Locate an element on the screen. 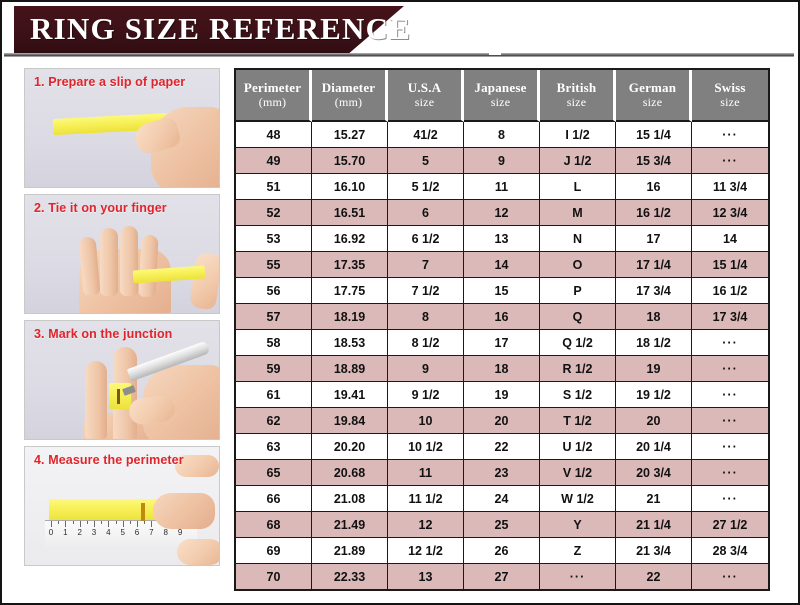 This screenshot has height=605, width=800. cell-german: 16 1/2 is located at coordinates (654, 213).